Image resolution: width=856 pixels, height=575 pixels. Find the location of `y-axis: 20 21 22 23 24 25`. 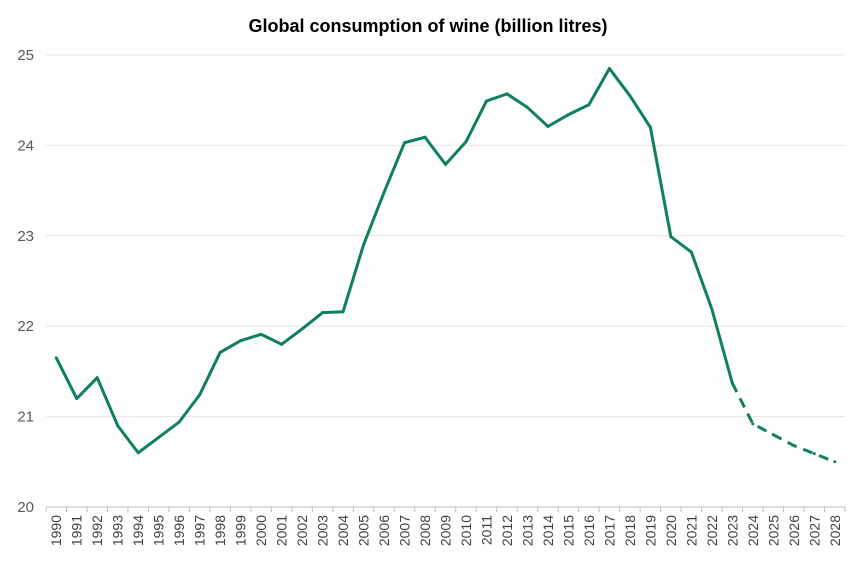

y-axis: 20 21 22 23 24 25 is located at coordinates (25, 281).